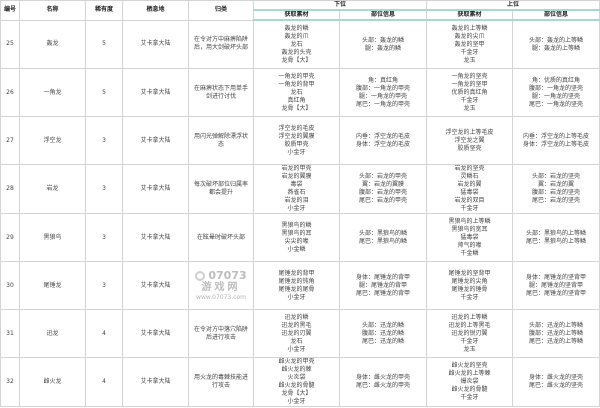 The width and height of the screenshot is (600, 408). Describe the element at coordinates (469, 389) in the screenshot. I see `material-line: 雌火龙的骨髓` at that location.